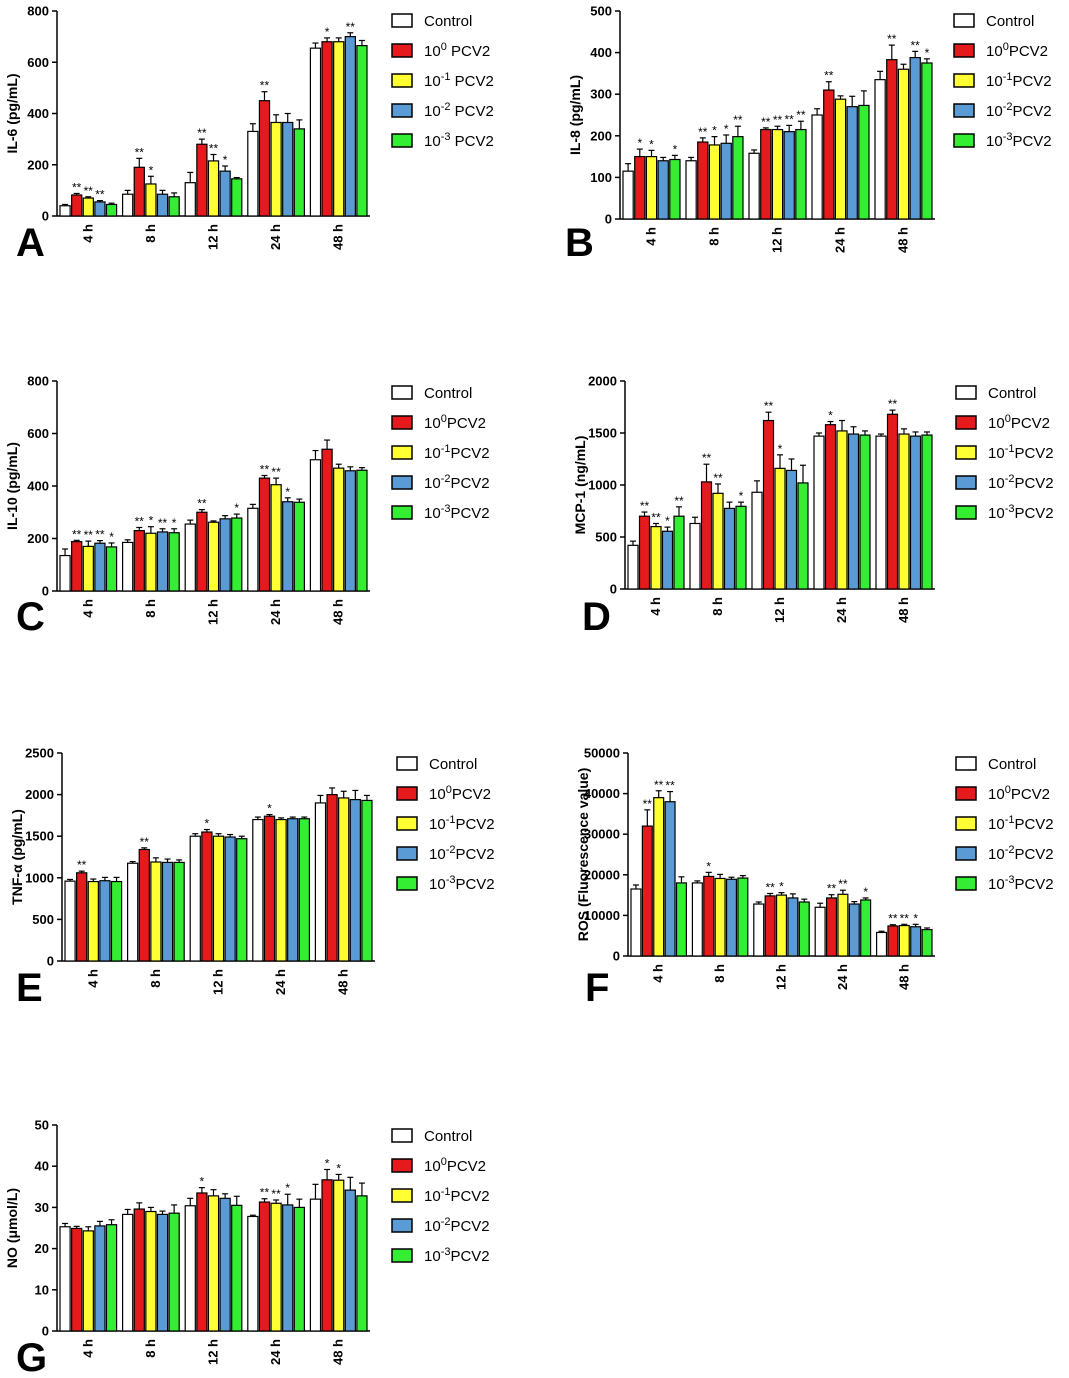 The image size is (1069, 1378). Describe the element at coordinates (602, 793) in the screenshot. I see `y-tick-label: 40000` at that location.